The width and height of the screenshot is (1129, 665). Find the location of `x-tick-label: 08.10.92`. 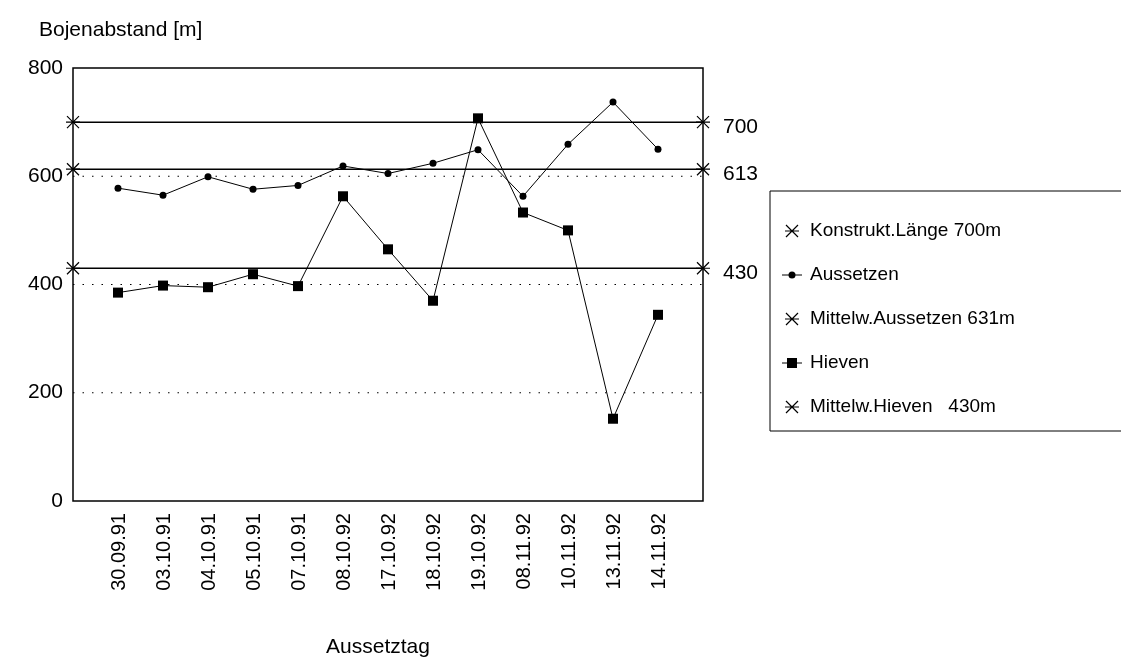

x-tick-label: 08.10.92 is located at coordinates (343, 552).